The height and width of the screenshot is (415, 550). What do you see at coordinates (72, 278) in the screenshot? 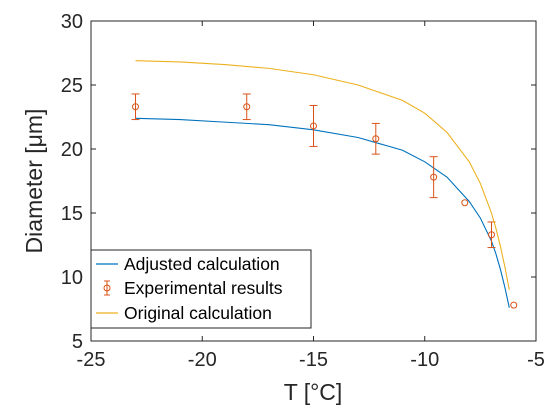
I see `y-tick-label: 10` at bounding box center [72, 278].